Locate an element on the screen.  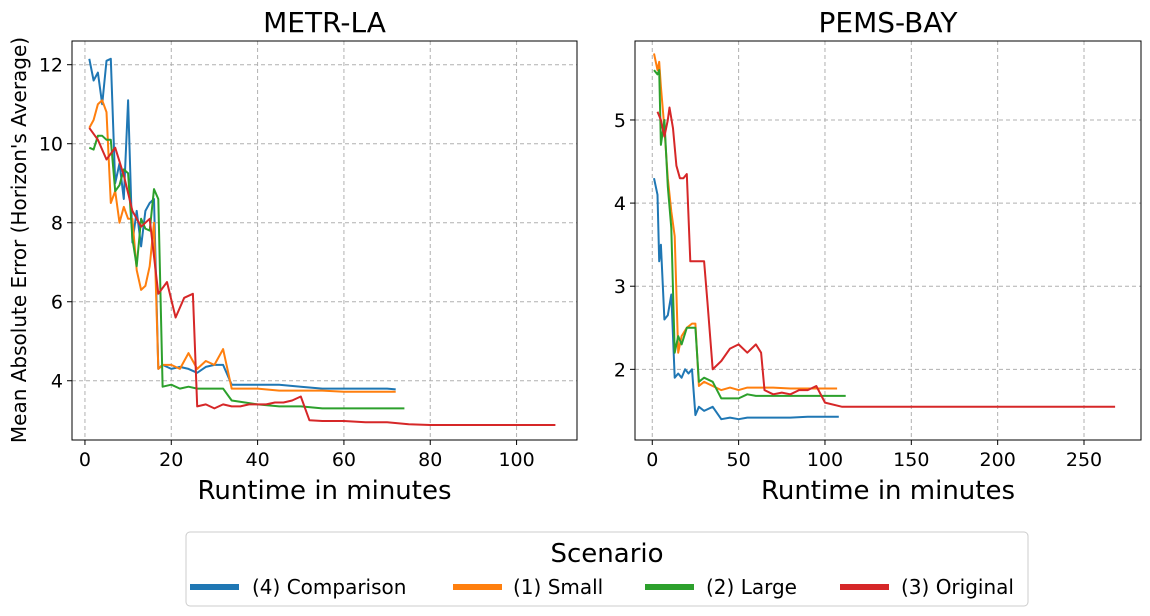
x-tick-label: 50 is located at coordinates (739, 460).